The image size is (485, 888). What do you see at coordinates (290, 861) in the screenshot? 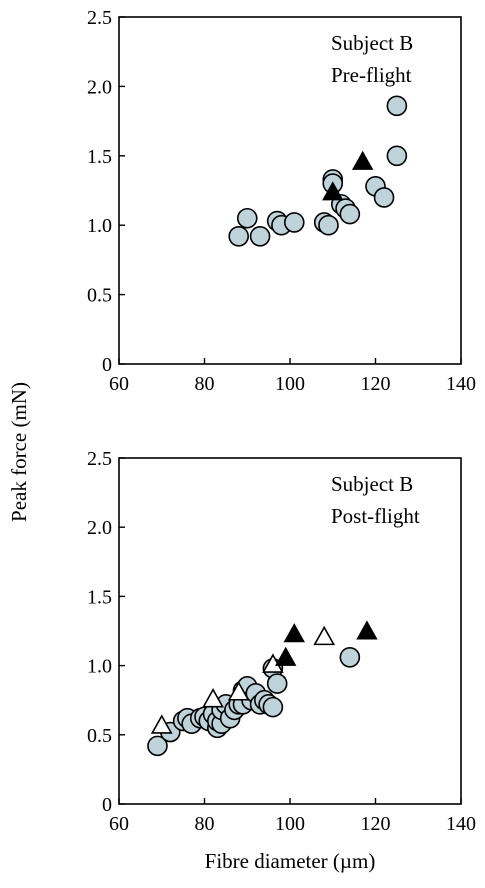
I see `x-axis-label: Fibre diameter (µm)` at bounding box center [290, 861].